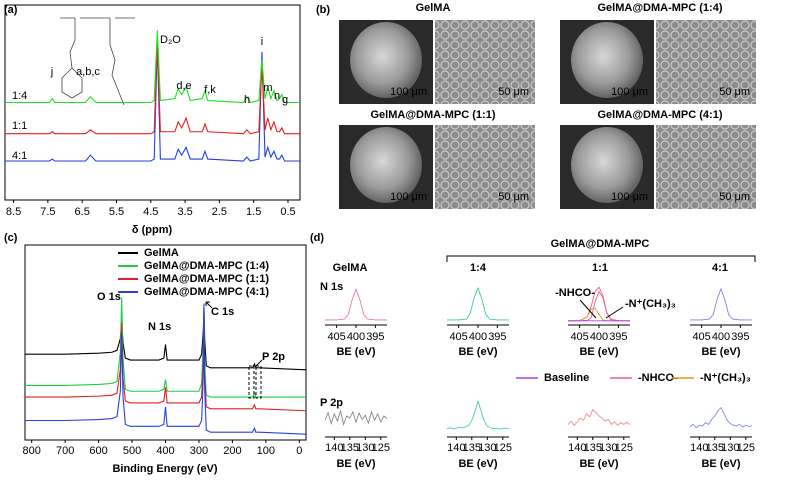 The height and width of the screenshot is (481, 789). Describe the element at coordinates (152, 230) in the screenshot. I see `x-axis-title: δ (ppm)` at that location.